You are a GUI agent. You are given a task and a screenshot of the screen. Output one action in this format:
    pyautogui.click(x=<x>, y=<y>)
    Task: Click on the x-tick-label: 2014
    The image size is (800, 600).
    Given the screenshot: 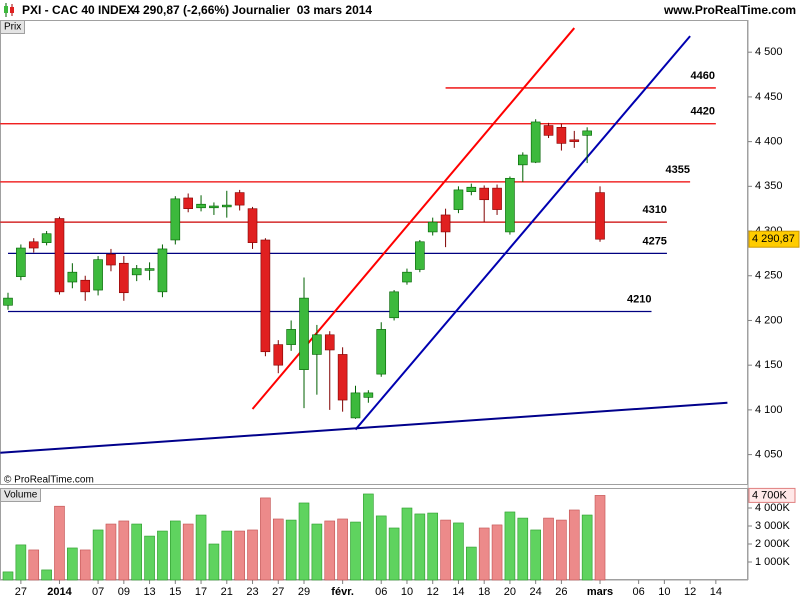 What is the action you would take?
    pyautogui.click(x=59, y=592)
    